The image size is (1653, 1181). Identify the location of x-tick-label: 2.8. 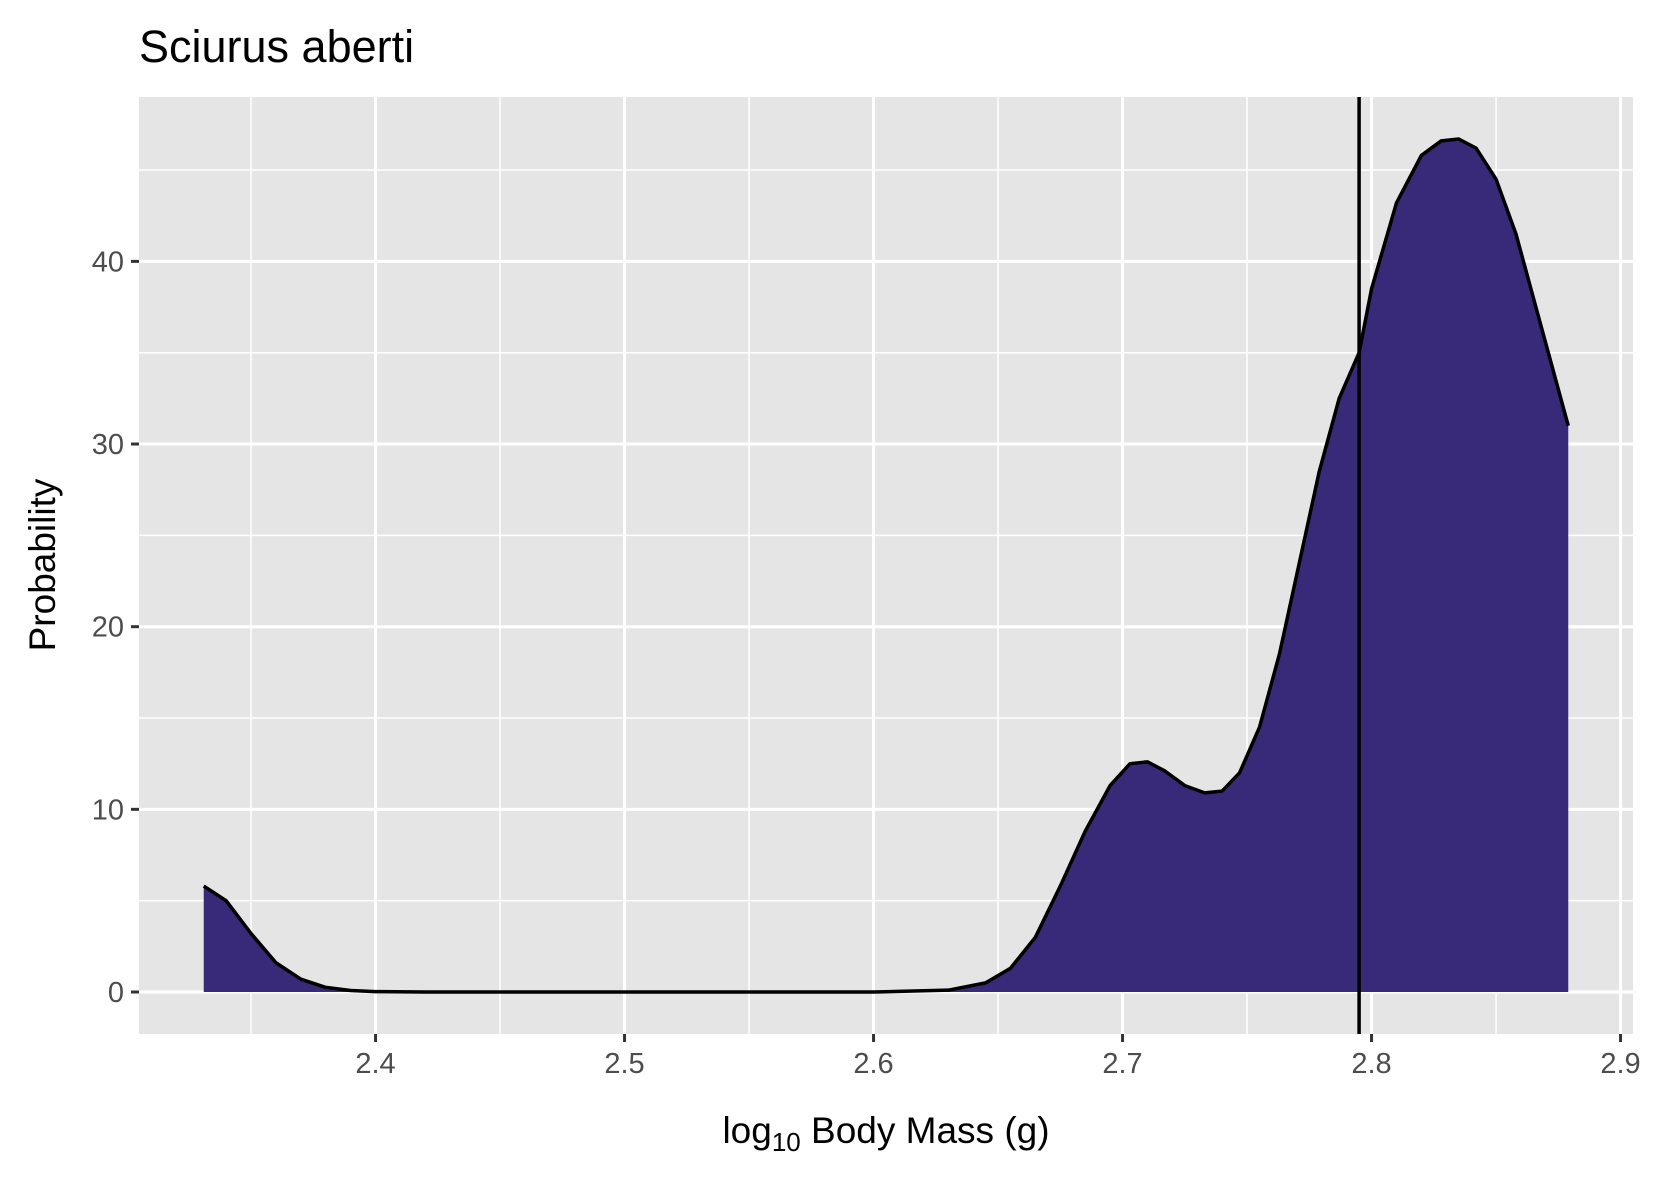
(1371, 1064).